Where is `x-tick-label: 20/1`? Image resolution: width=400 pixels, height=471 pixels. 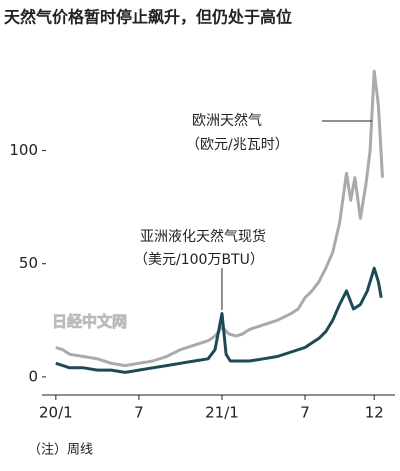
x-tick-label: 20/1 is located at coordinates (56, 413).